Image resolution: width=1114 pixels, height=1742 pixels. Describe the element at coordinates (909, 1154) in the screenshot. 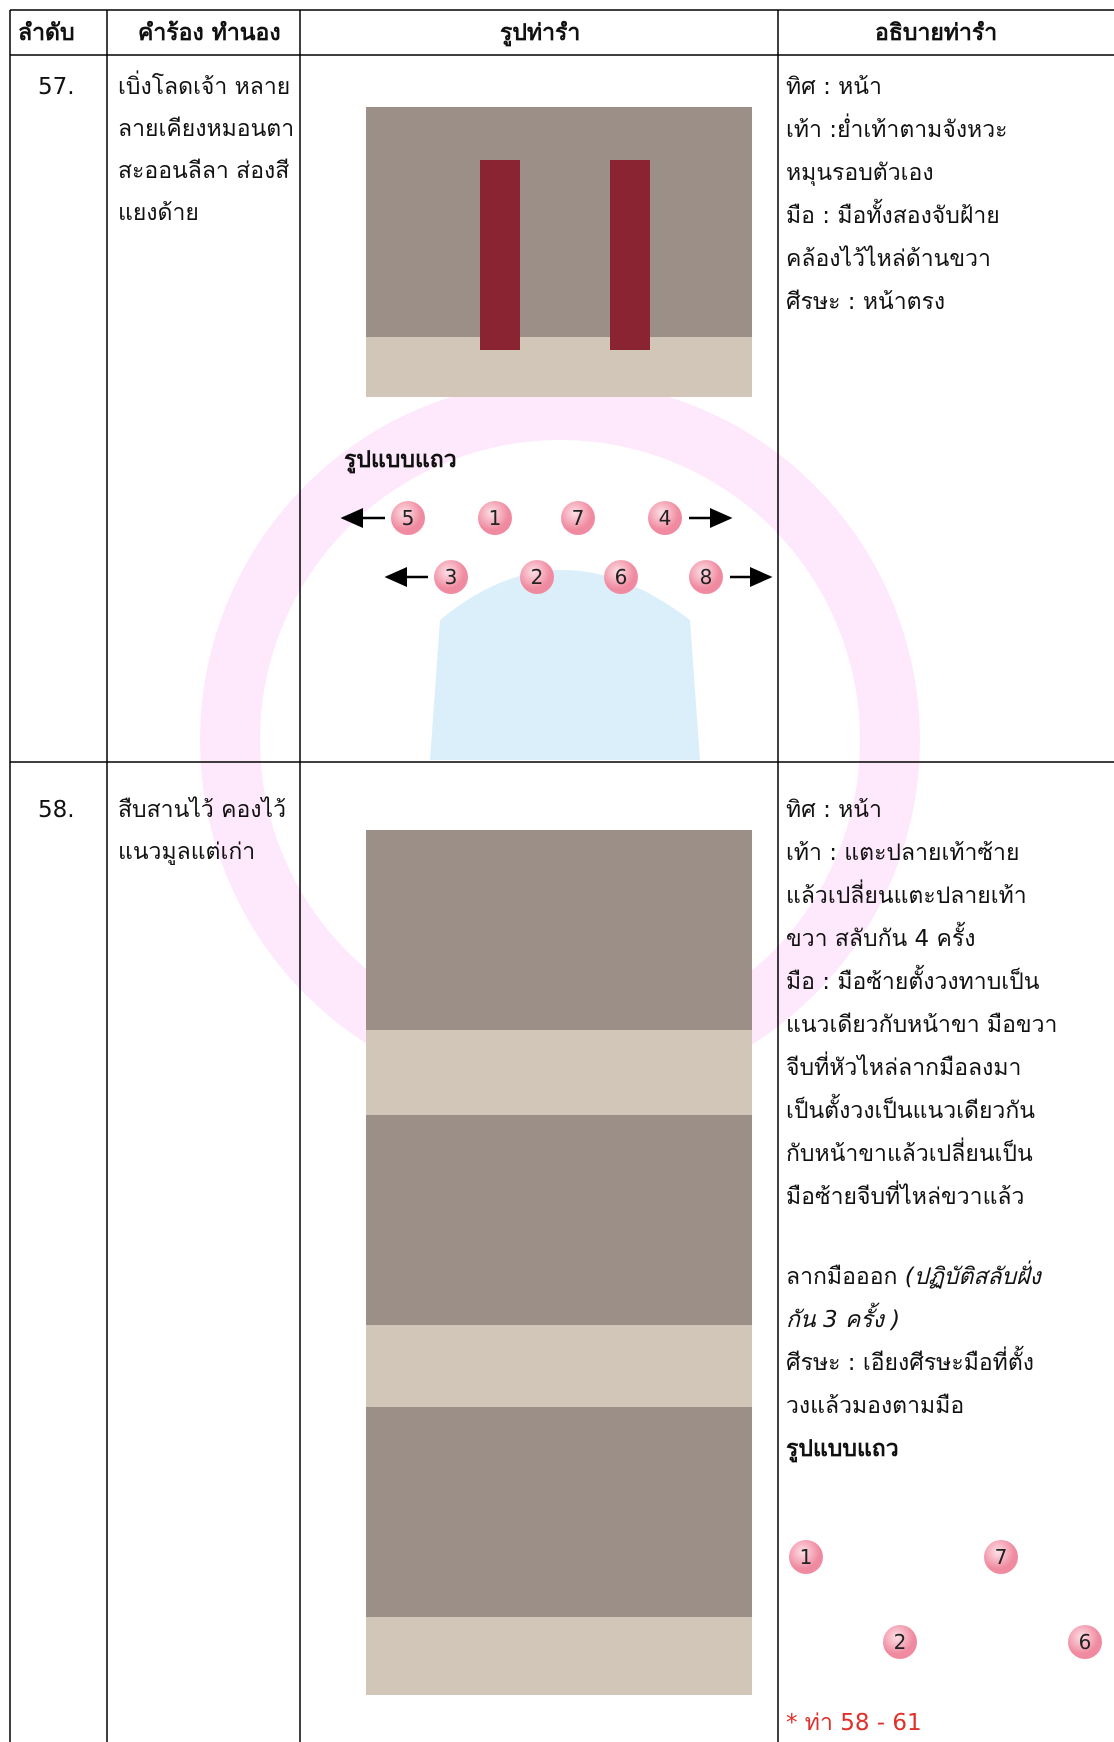

I see `description-line: กับหน้าขาแล้วเปลี่ยนเป็น` at that location.